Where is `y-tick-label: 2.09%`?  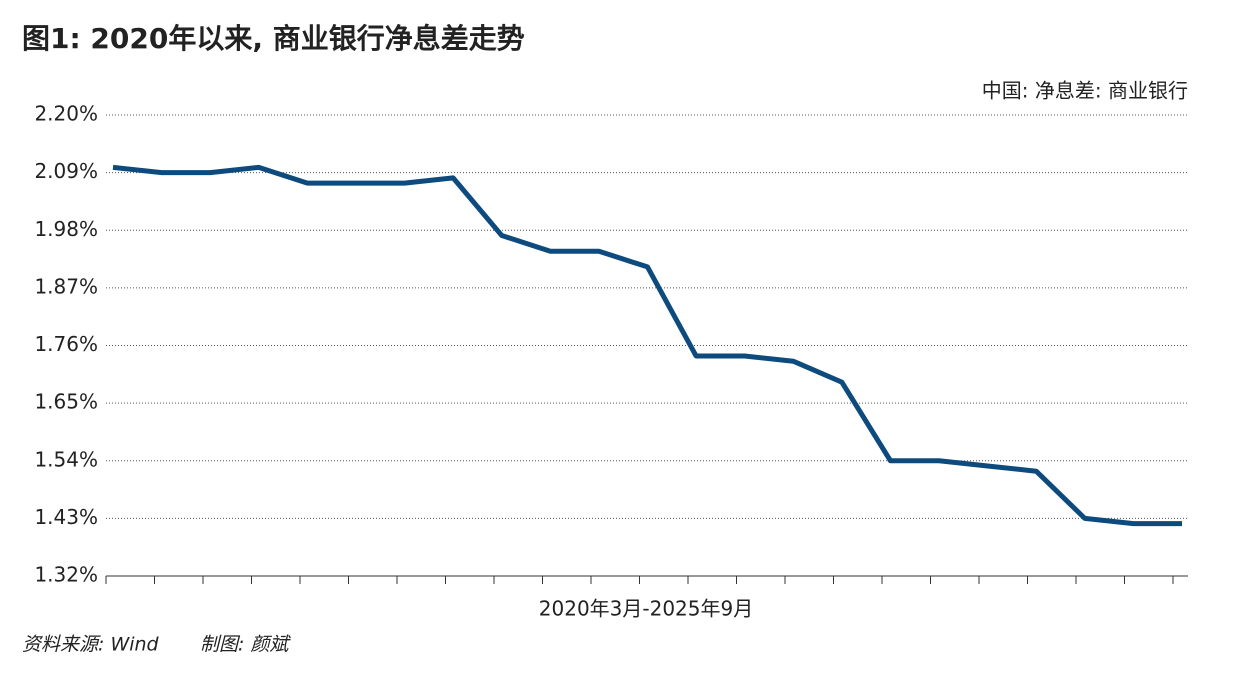 y-tick-label: 2.09% is located at coordinates (66, 171).